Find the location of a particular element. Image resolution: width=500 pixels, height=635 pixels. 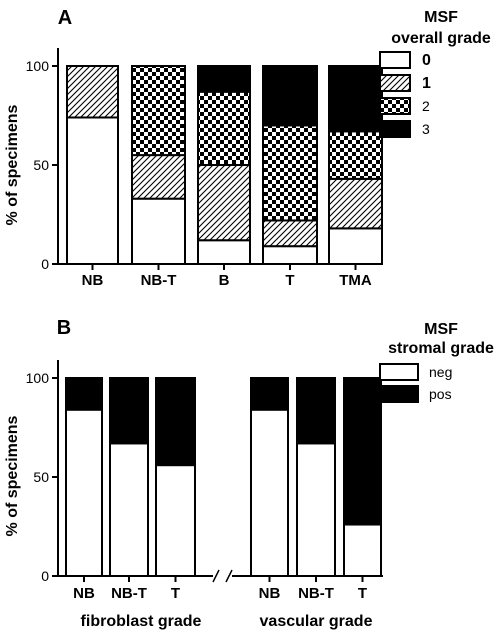

legend-title: stromal grade is located at coordinates (441, 348).